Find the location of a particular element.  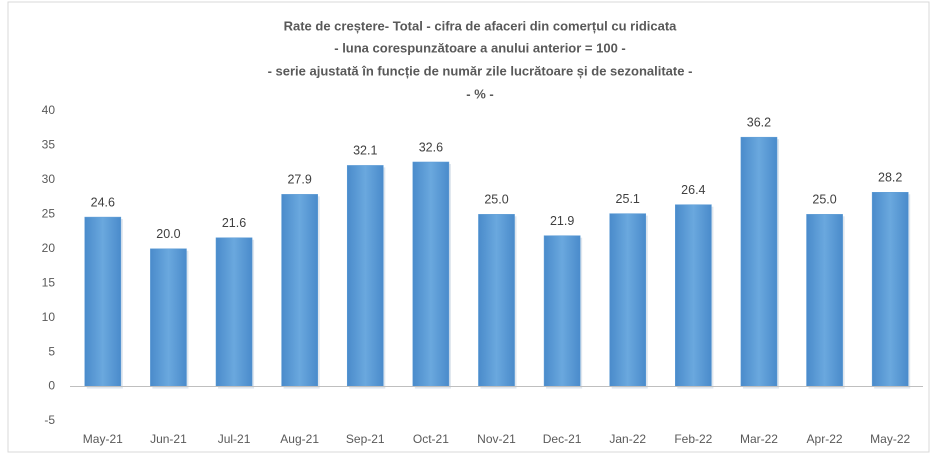

x-tick-label: May-22 is located at coordinates (890, 439).